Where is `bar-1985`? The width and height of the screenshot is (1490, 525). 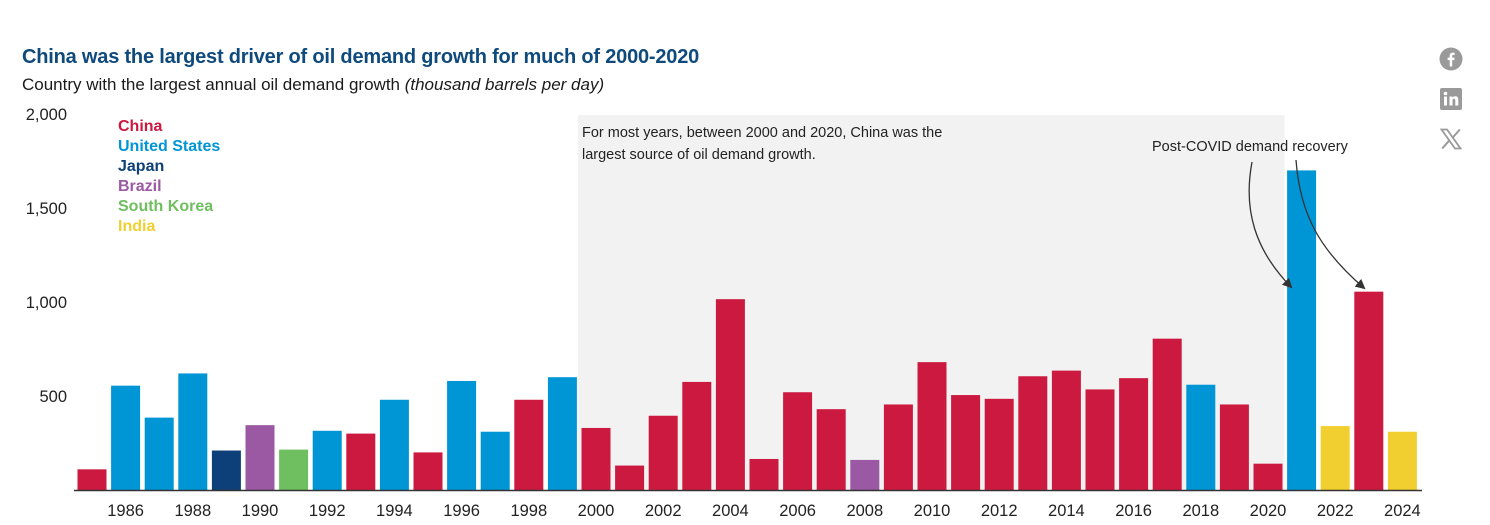 bar-1985 is located at coordinates (92, 479).